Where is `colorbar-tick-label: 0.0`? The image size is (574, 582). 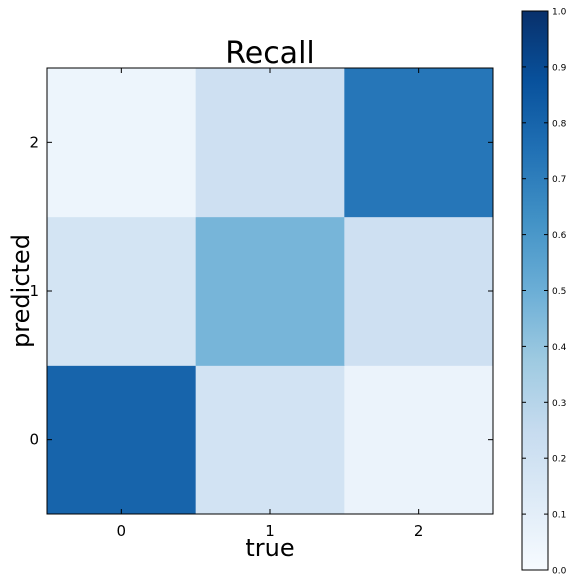 colorbar-tick-label: 0.0 is located at coordinates (559, 572).